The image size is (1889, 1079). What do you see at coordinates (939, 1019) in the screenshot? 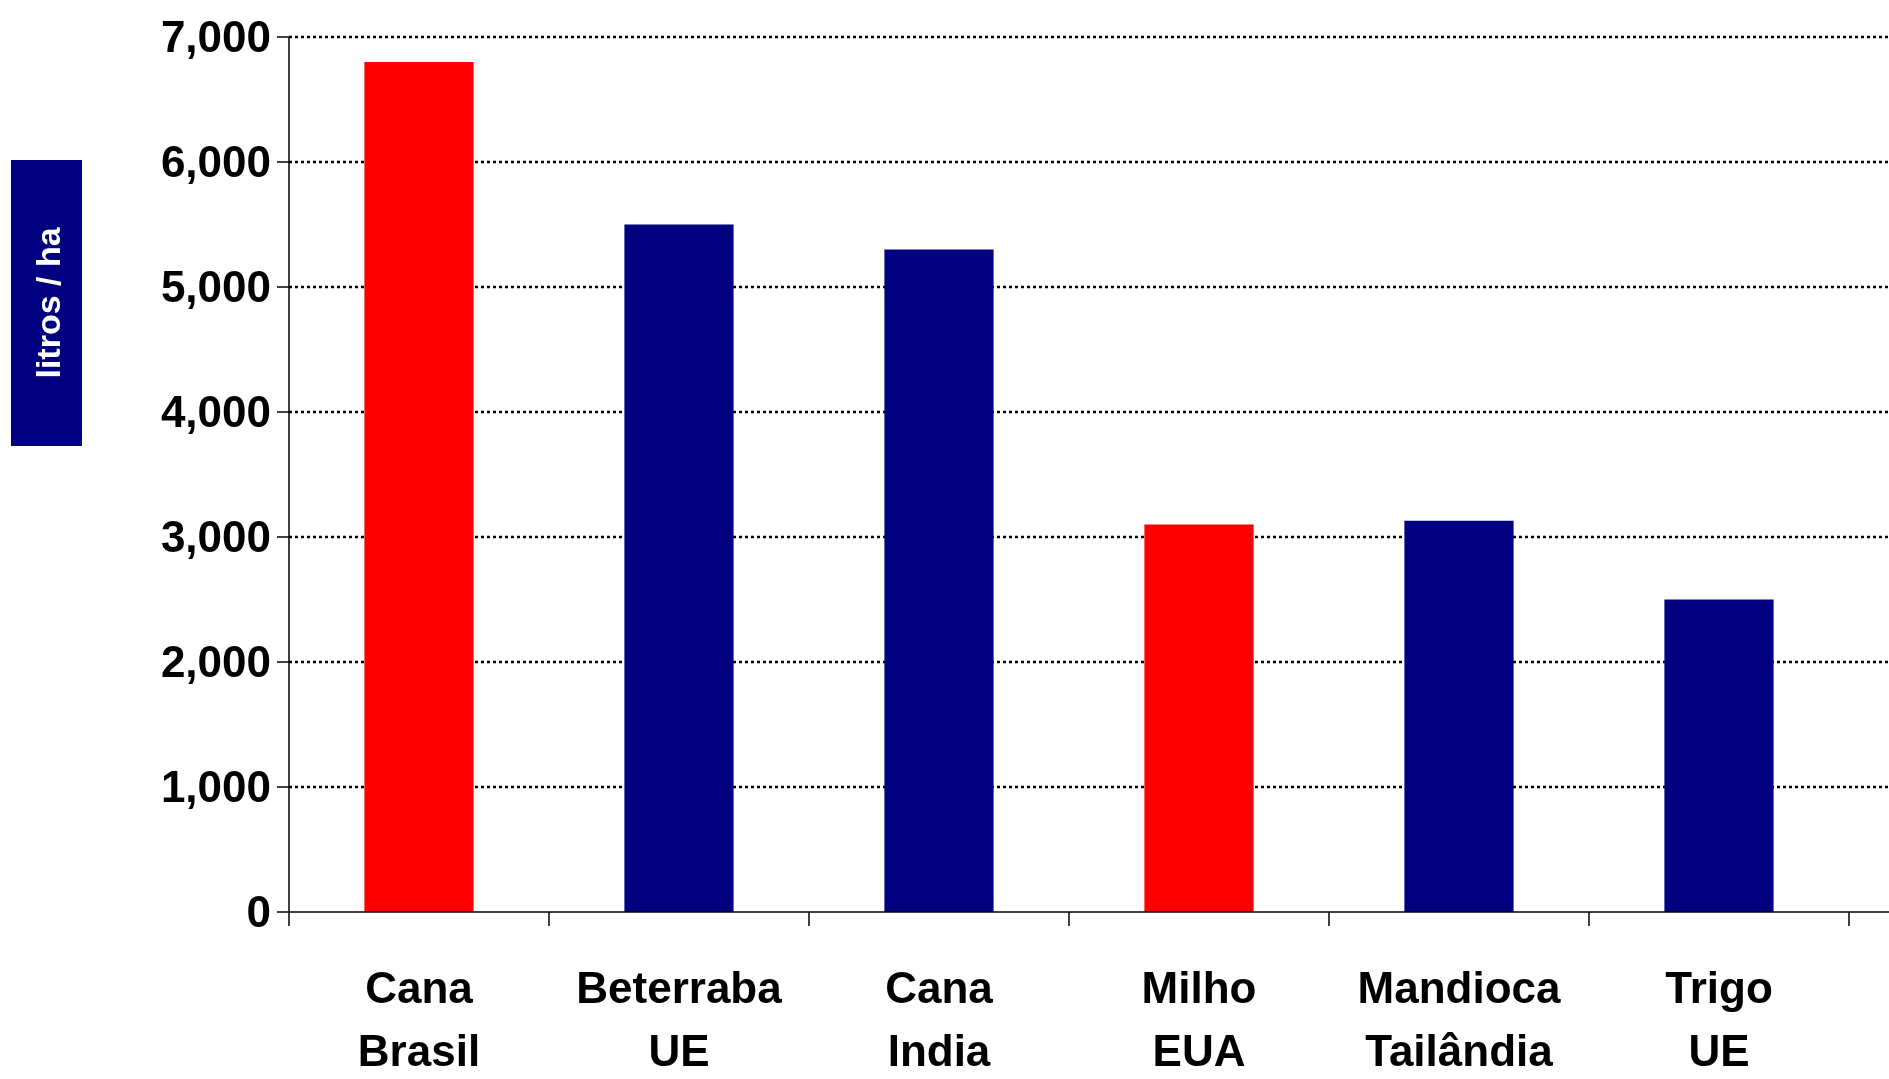
I see `x-tick-label: Cana India` at bounding box center [939, 1019].